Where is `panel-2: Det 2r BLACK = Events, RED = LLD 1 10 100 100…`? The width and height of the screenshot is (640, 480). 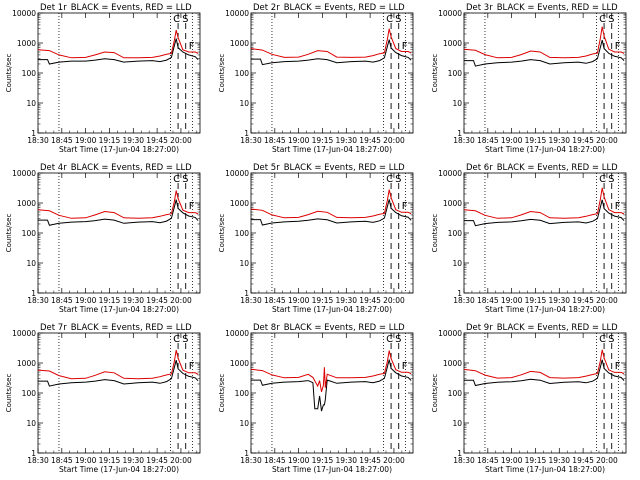 panel-2: Det 2r BLACK = Events, RED = LLD 1 10 100 100… is located at coordinates (316, 78).